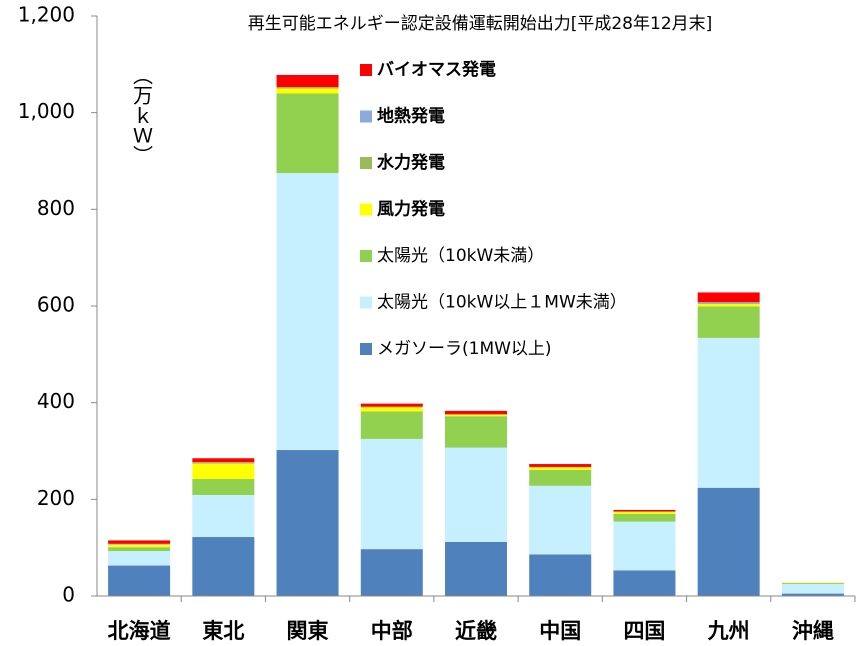 This screenshot has width=865, height=646. What do you see at coordinates (502, 303) in the screenshot?
I see `legend-label: 太陽光（10kW以上１MW未満）` at bounding box center [502, 303].